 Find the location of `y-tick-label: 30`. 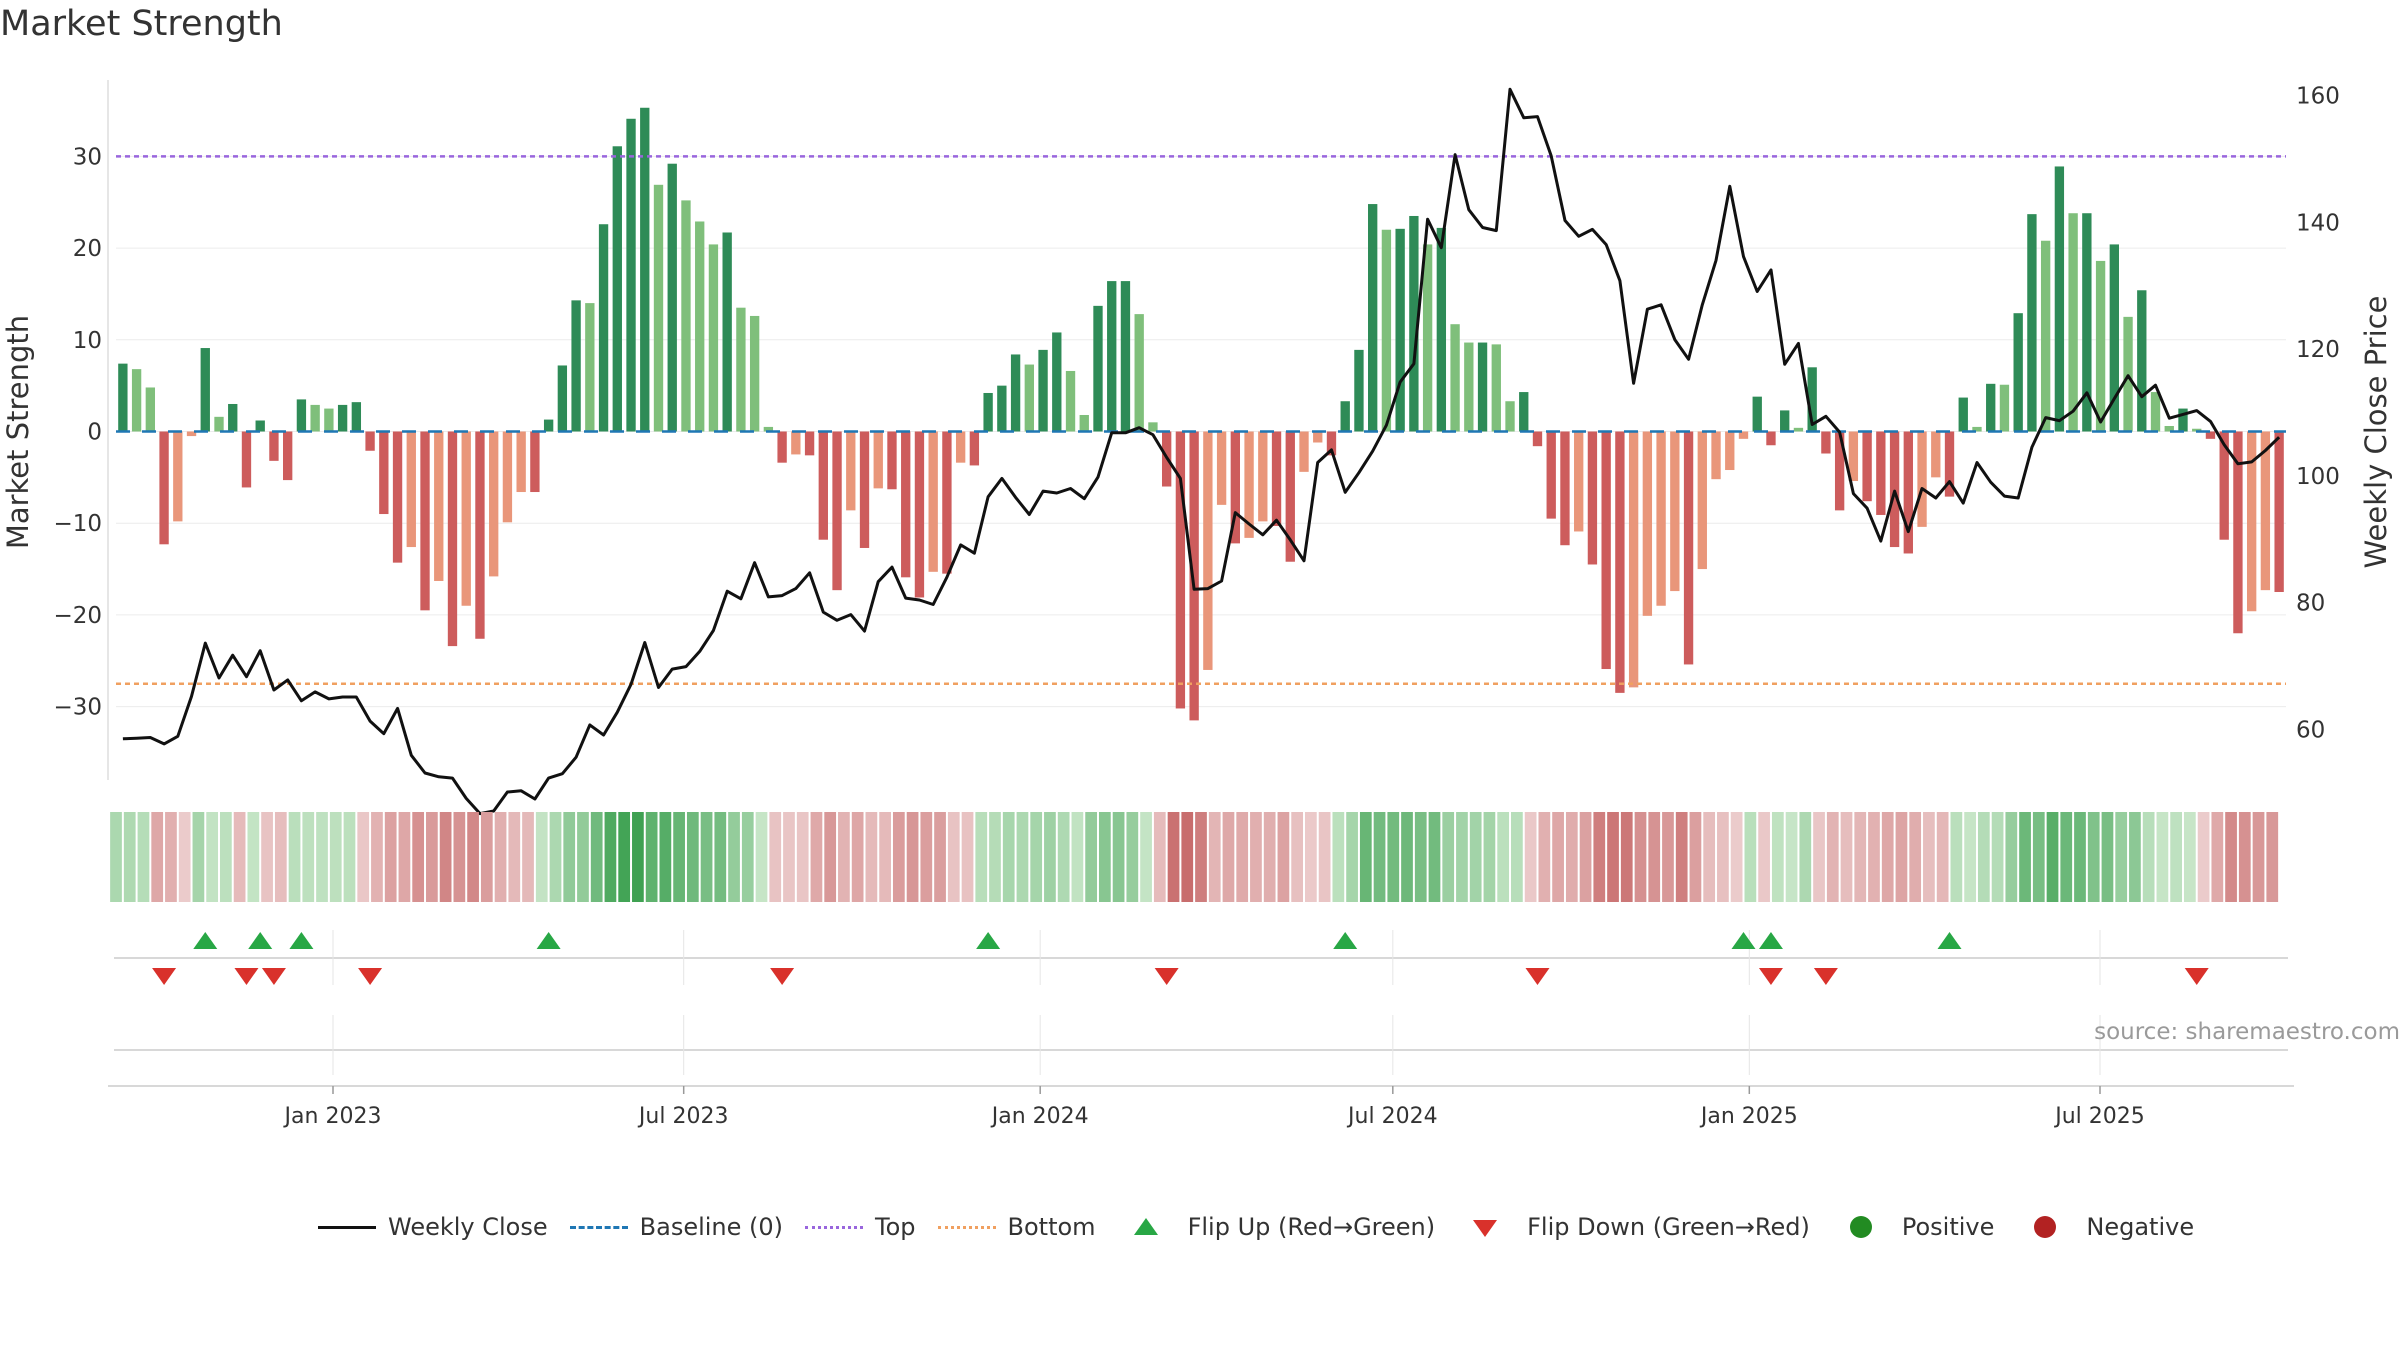

y-tick-label: 30 is located at coordinates (87, 157).